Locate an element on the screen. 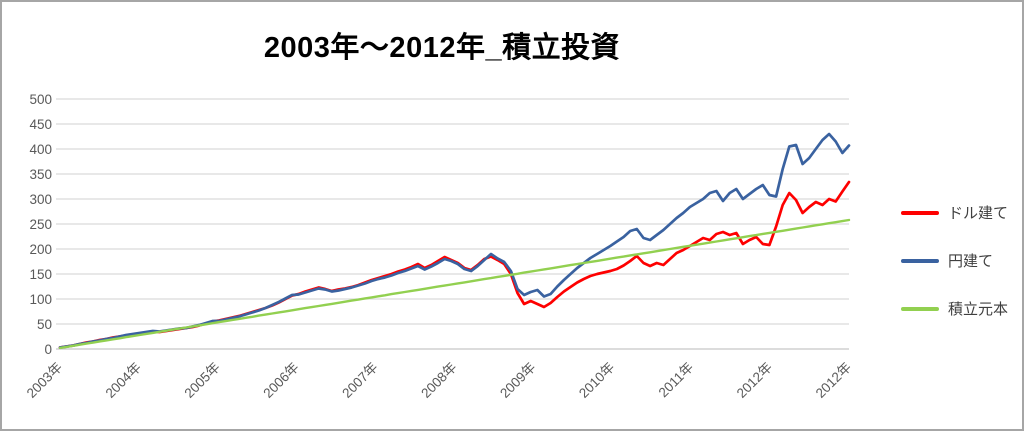 This screenshot has height=431, width=1024. y-tick-label: 0 is located at coordinates (48, 349).